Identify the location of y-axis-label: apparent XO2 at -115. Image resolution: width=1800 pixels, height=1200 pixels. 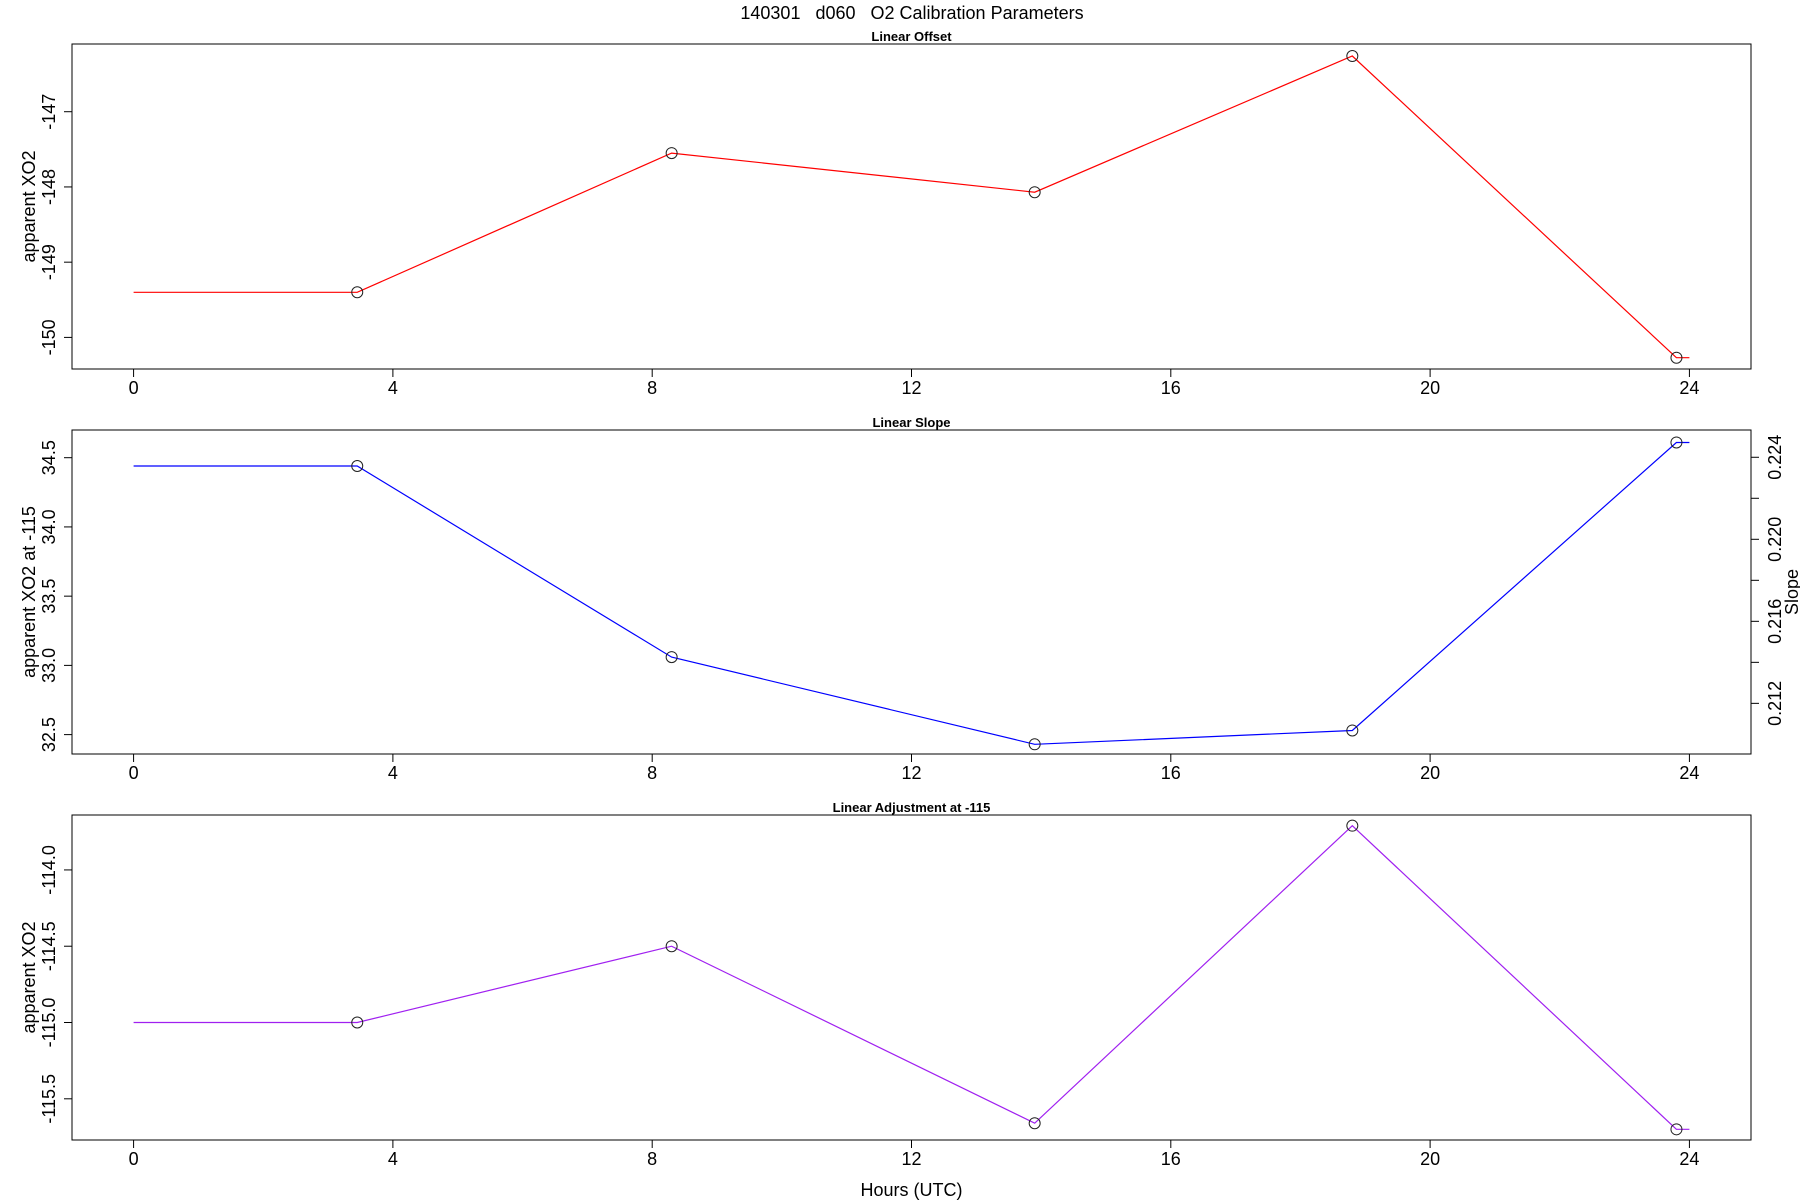
(29, 592).